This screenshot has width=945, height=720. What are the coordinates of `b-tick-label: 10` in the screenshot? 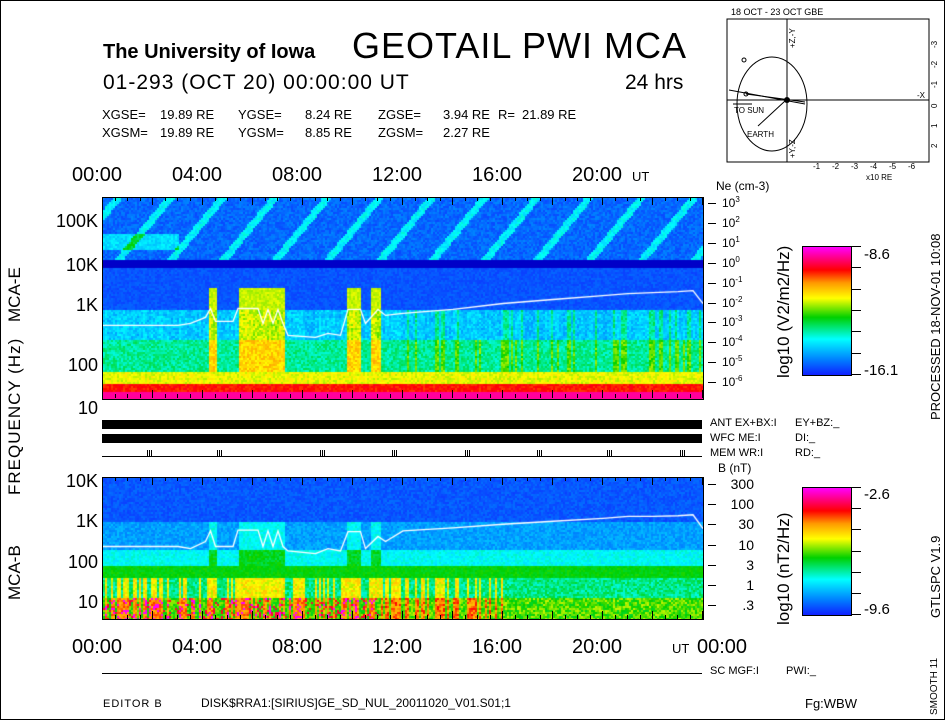 It's located at (746, 544).